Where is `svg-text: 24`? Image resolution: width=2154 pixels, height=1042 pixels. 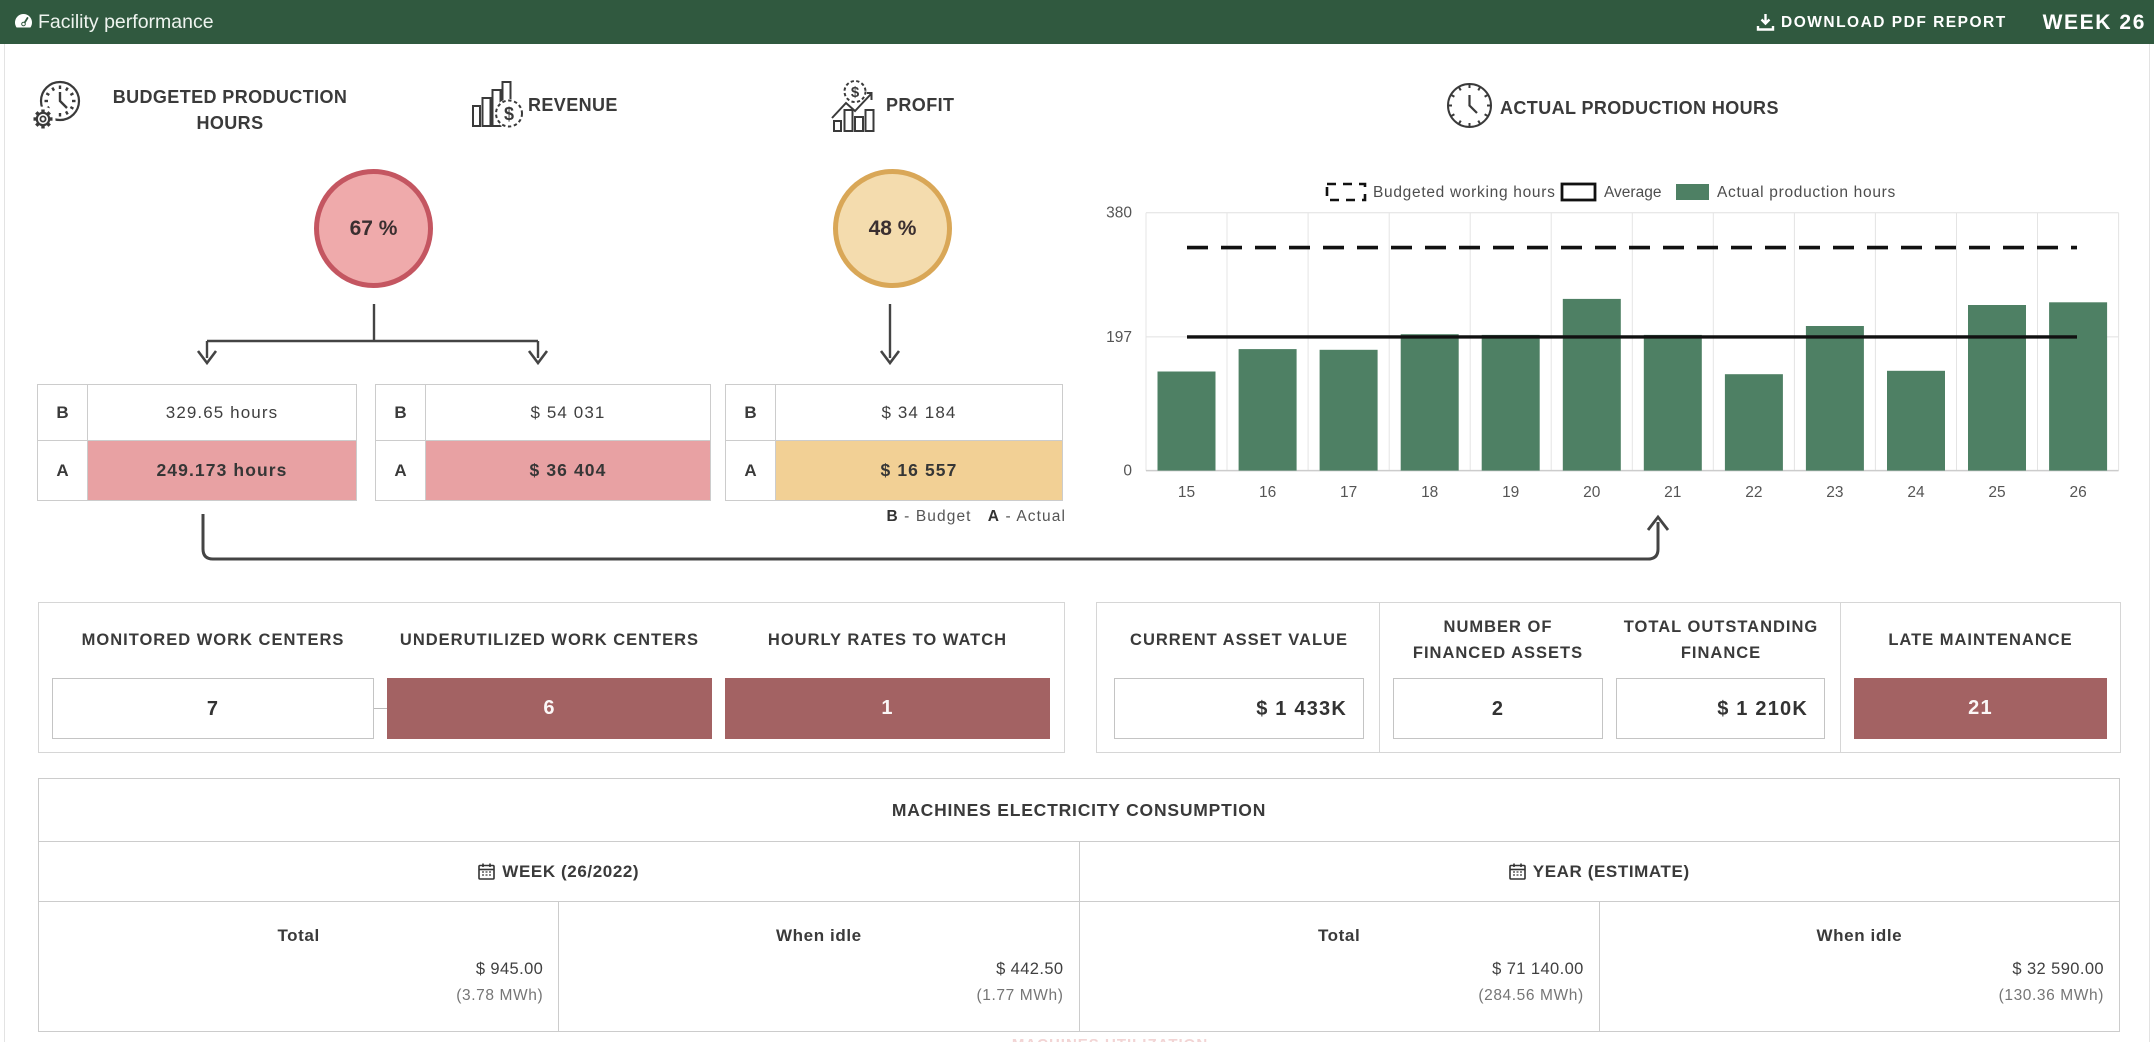 svg-text: 24 is located at coordinates (1916, 492).